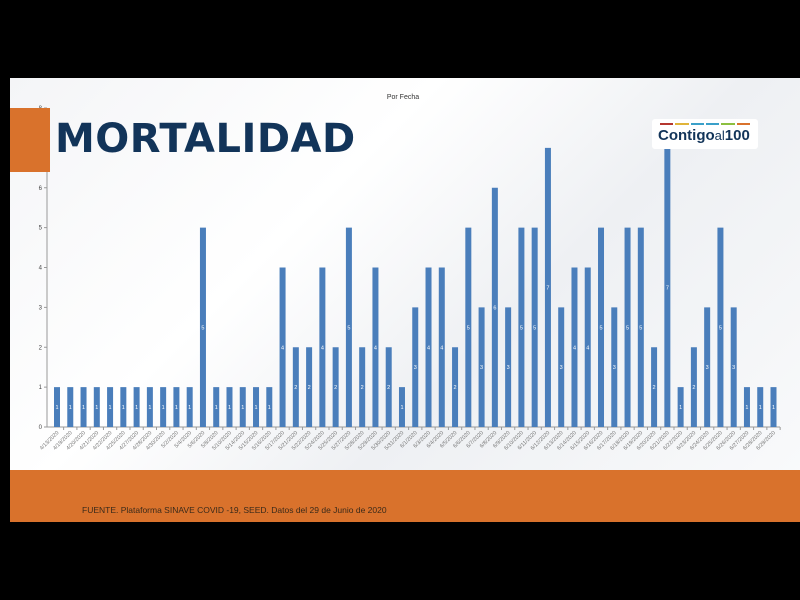 This screenshot has width=800, height=600. What do you see at coordinates (719, 135) in the screenshot?
I see `logo-text-al: al` at bounding box center [719, 135].